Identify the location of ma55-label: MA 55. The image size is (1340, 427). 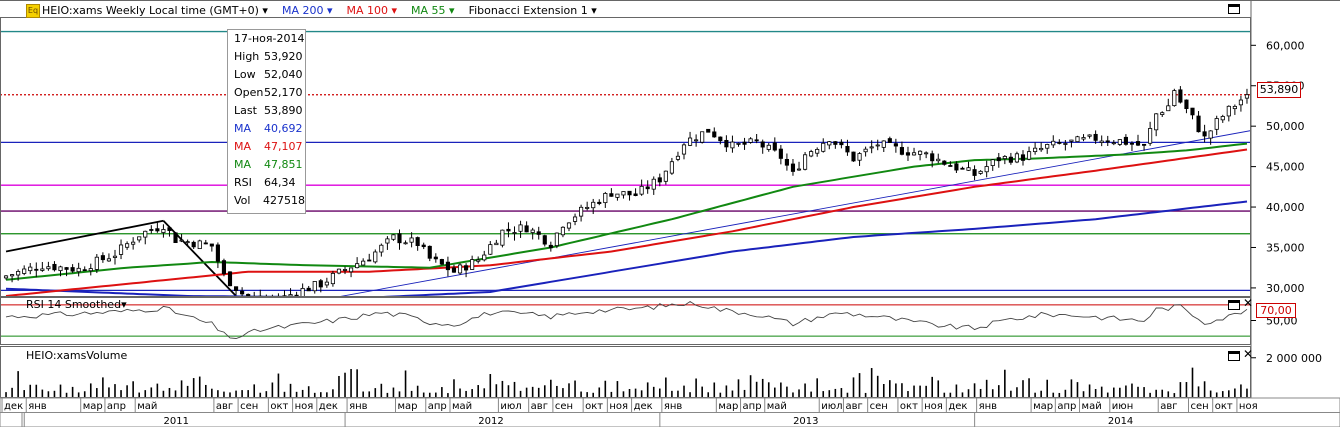
(428, 10).